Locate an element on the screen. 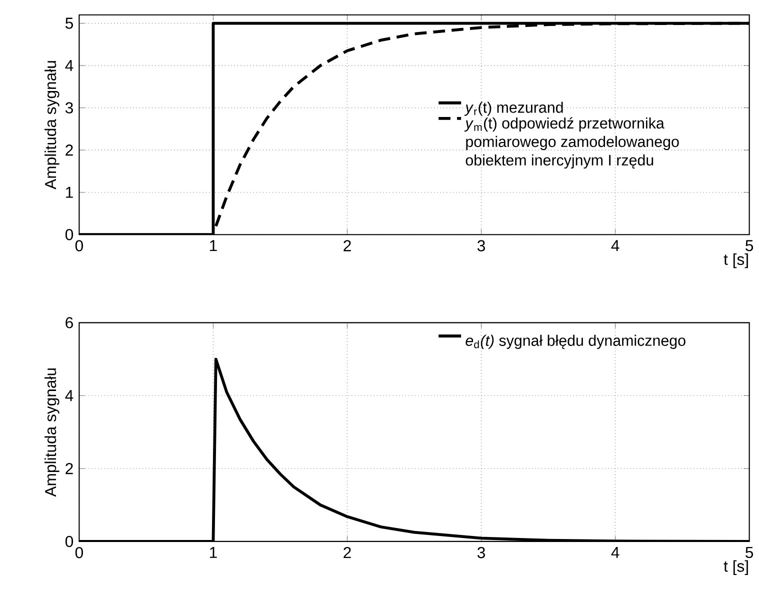  y-tick-label: 1 is located at coordinates (69, 192).